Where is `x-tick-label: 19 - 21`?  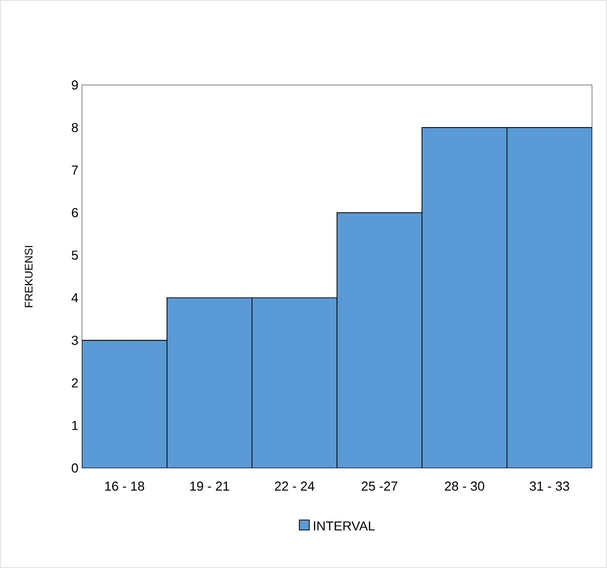
x-tick-label: 19 - 21 is located at coordinates (210, 486).